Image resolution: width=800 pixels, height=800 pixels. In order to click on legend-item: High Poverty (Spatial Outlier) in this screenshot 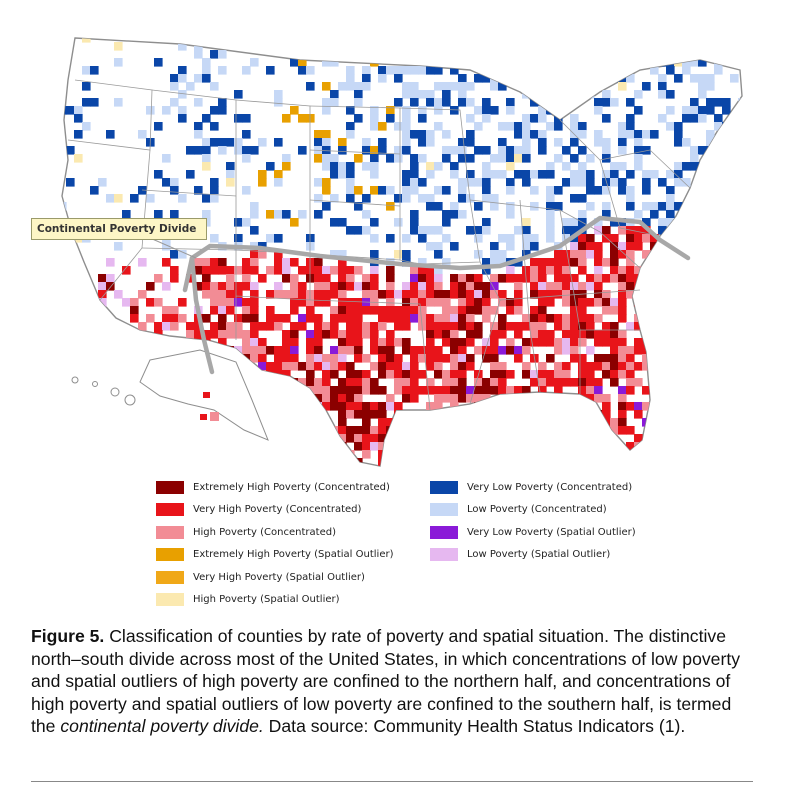, I will do `click(274, 600)`.